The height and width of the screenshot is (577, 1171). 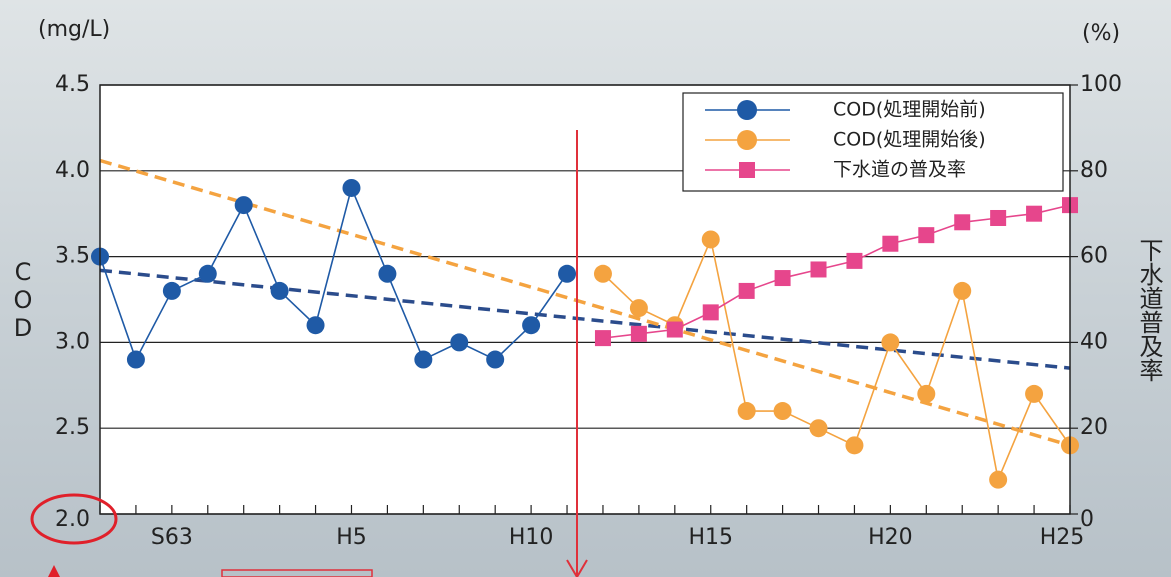 I want to click on y2-tick-label: 100, so click(x=1101, y=84).